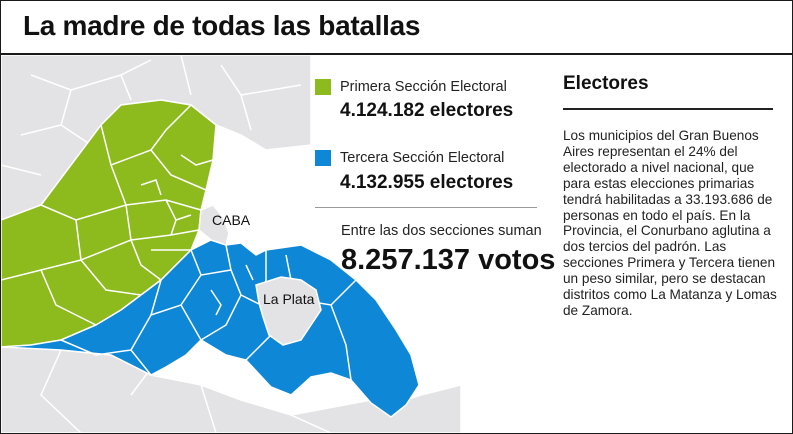  What do you see at coordinates (231, 220) in the screenshot?
I see `map-label-caba: CABA` at bounding box center [231, 220].